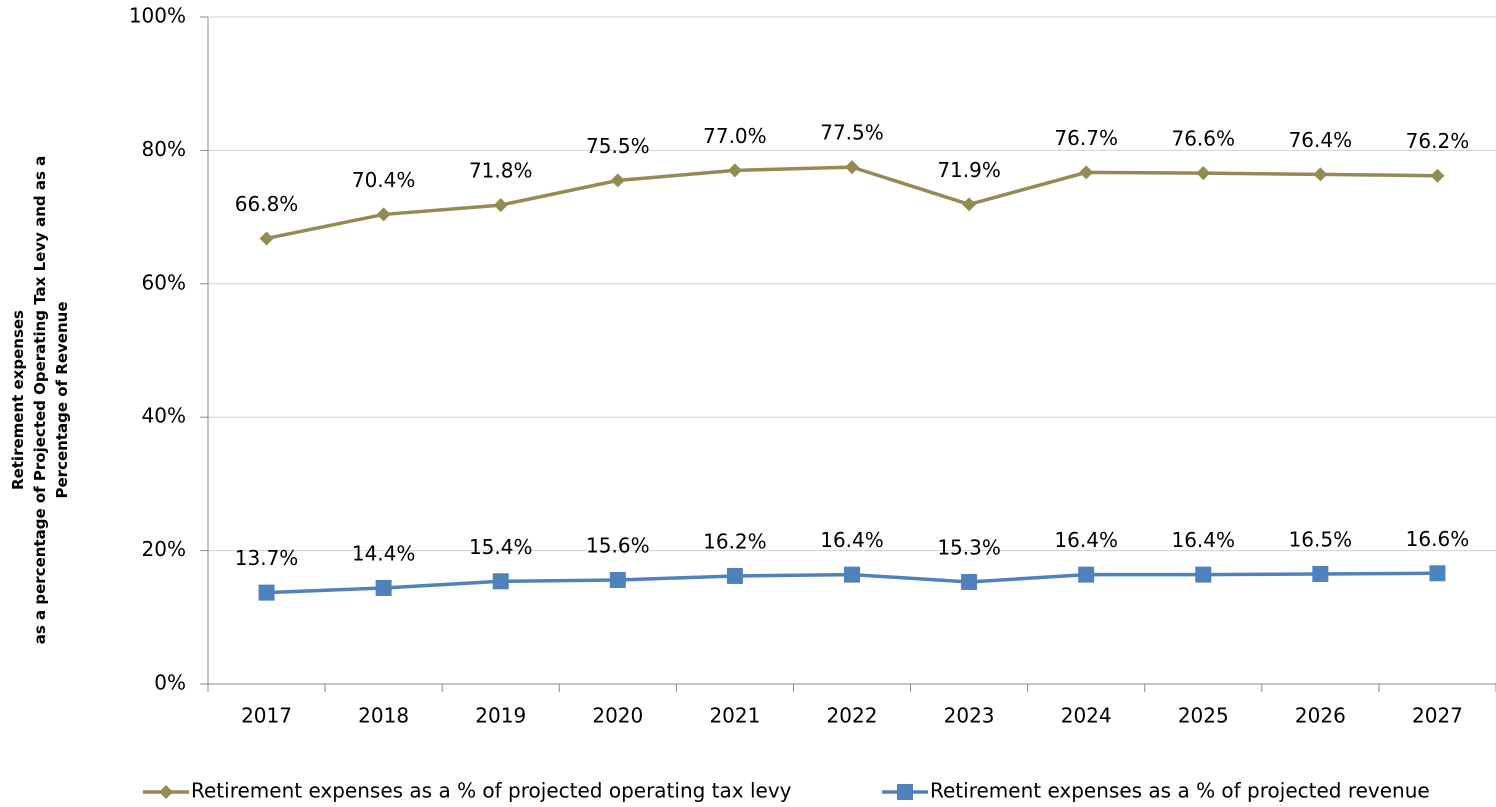  Describe the element at coordinates (501, 547) in the screenshot. I see `data-label: 15.4%` at that location.